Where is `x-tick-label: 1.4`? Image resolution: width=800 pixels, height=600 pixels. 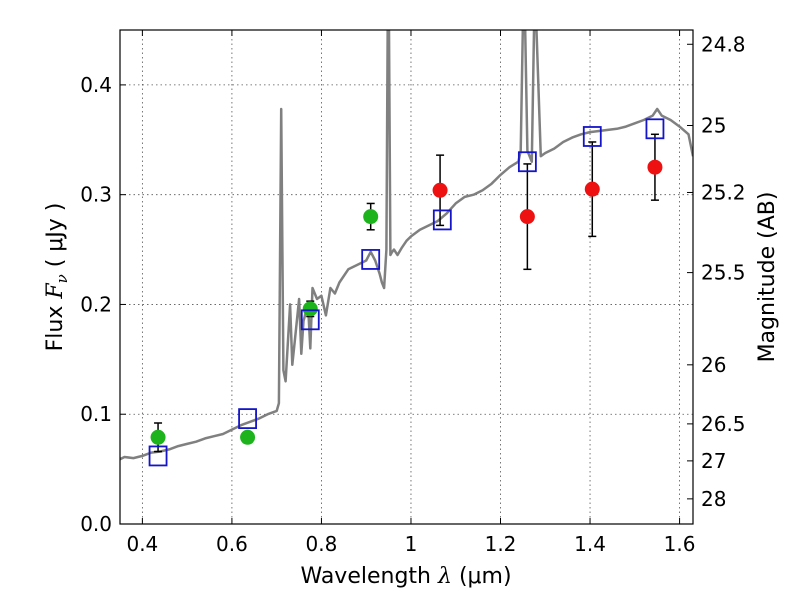 x-tick-label: 1.4 is located at coordinates (590, 544).